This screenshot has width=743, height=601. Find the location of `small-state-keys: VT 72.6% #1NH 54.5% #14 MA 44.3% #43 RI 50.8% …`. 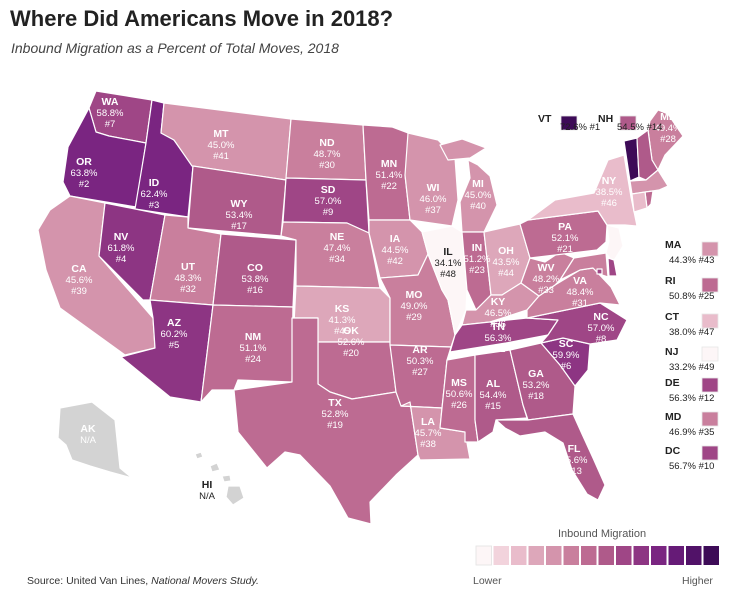

small-state-keys: VT 72.6% #1NH 54.5% #14 MA 44.3% #43 RI 50.8% … is located at coordinates (628, 292).